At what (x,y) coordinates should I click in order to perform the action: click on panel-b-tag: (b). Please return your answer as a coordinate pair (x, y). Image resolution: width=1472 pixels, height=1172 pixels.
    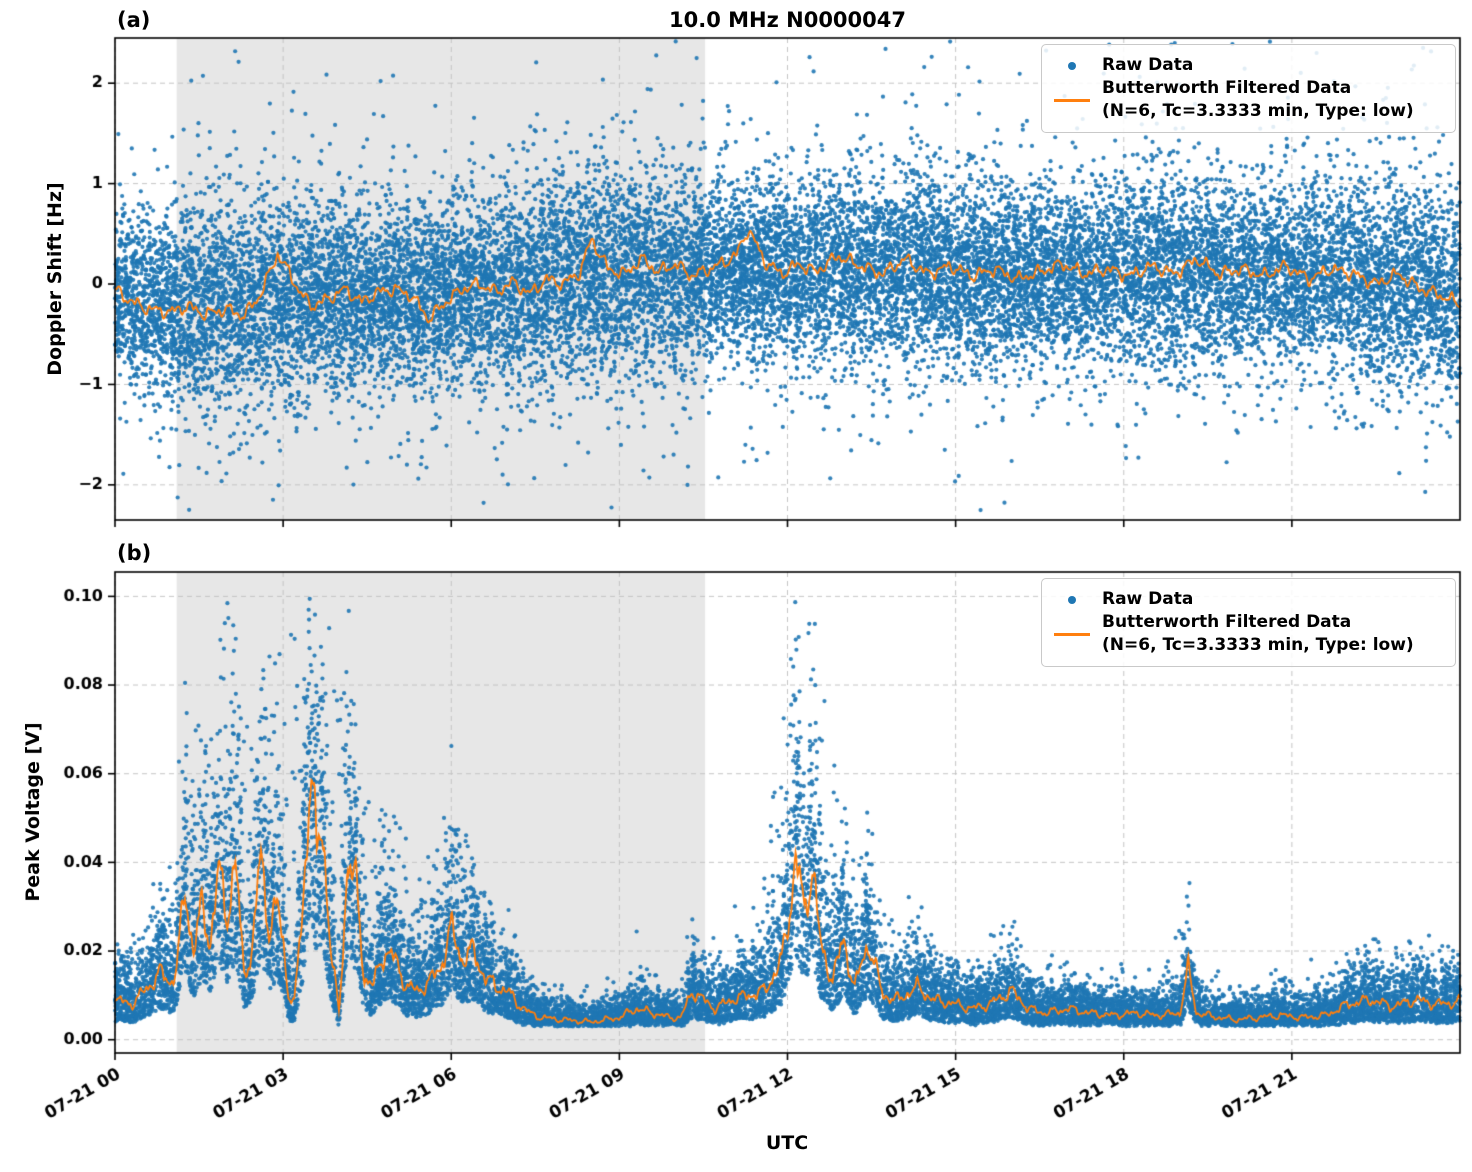
    Looking at the image, I should click on (134, 553).